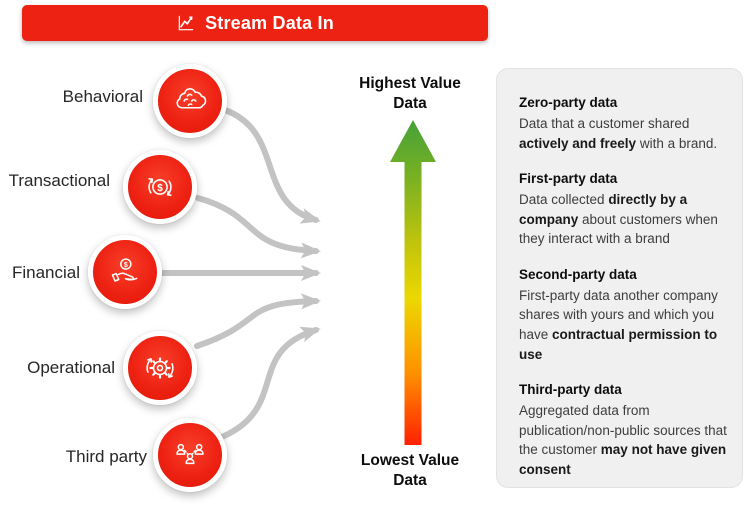  I want to click on label-operational: Operational, so click(71, 367).